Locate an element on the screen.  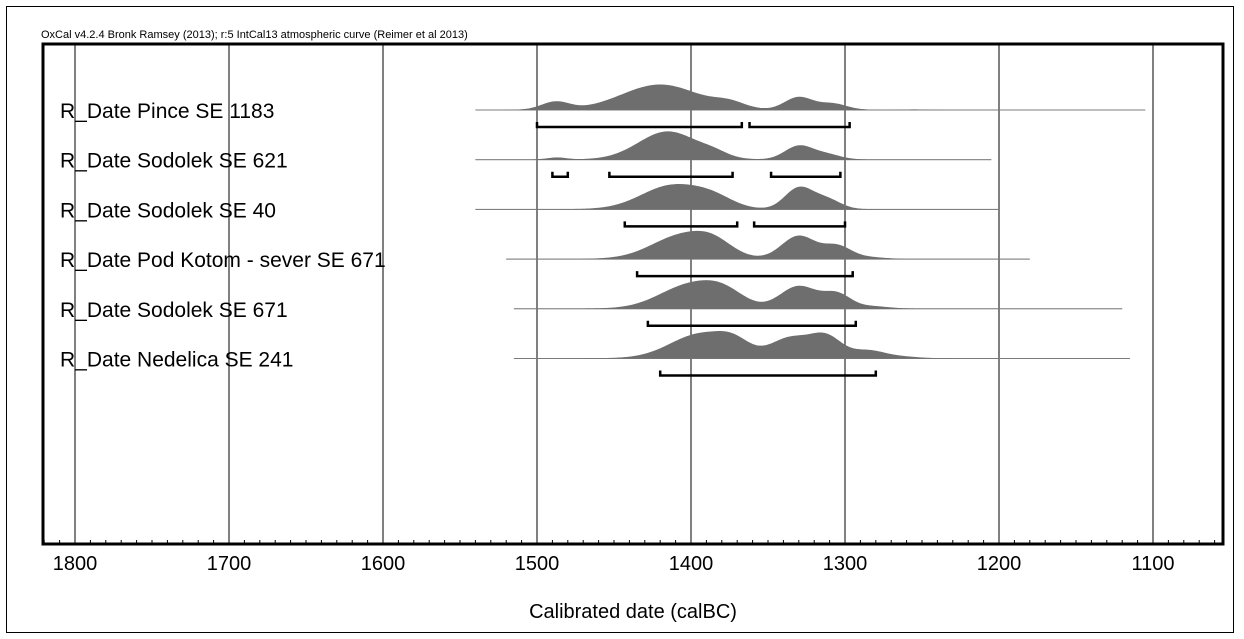
x-tick-label-1100: 1100 is located at coordinates (1152, 564).